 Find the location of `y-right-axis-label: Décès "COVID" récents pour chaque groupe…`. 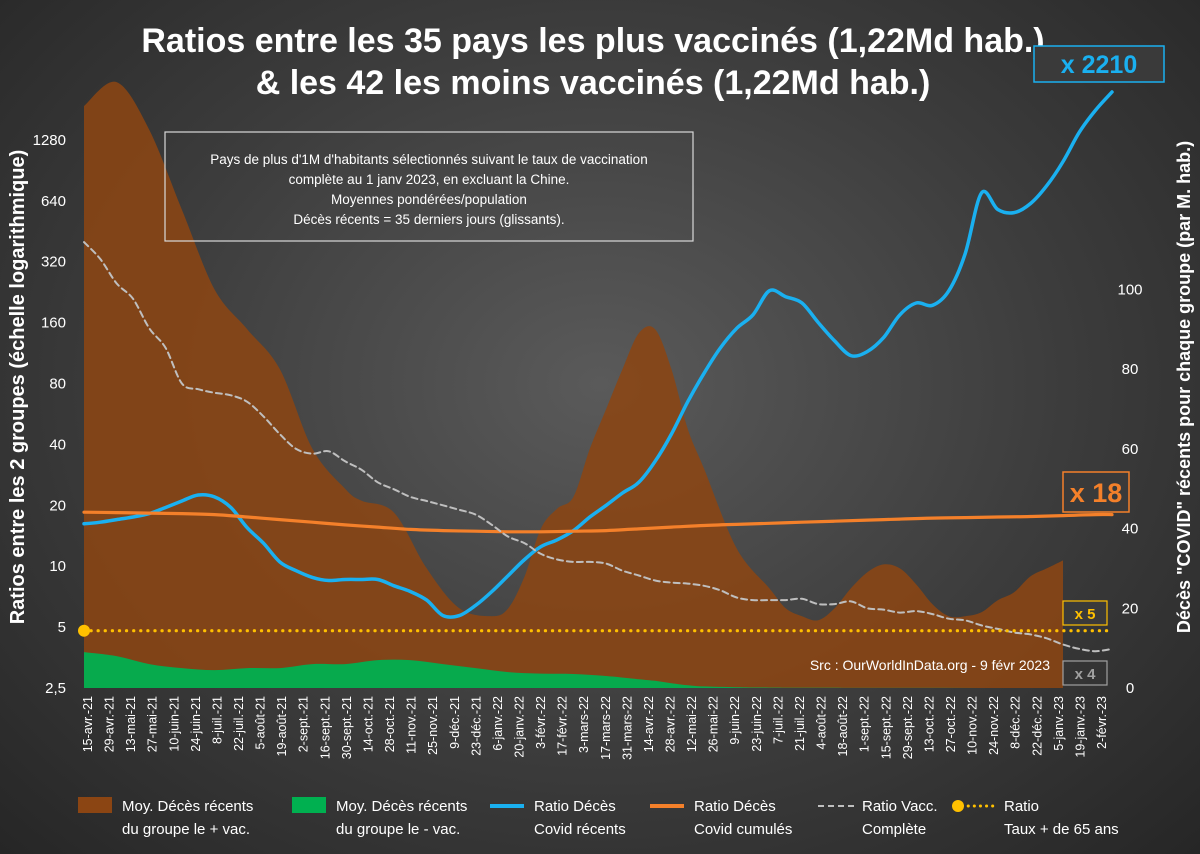

y-right-axis-label: Décès "COVID" récents pour chaque groupe… is located at coordinates (1184, 387).